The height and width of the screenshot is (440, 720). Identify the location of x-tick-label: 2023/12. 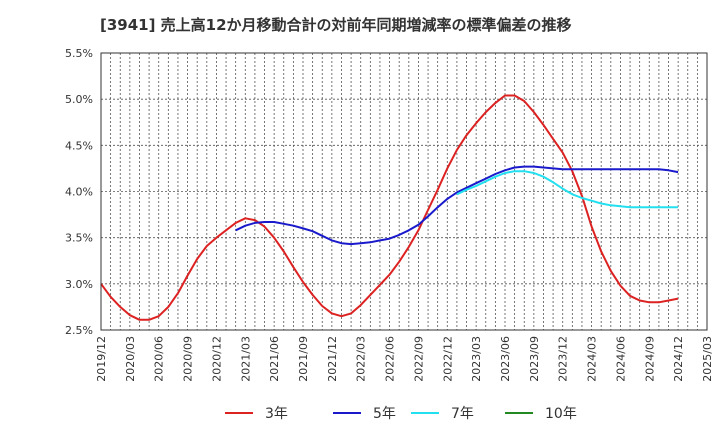
(563, 359).